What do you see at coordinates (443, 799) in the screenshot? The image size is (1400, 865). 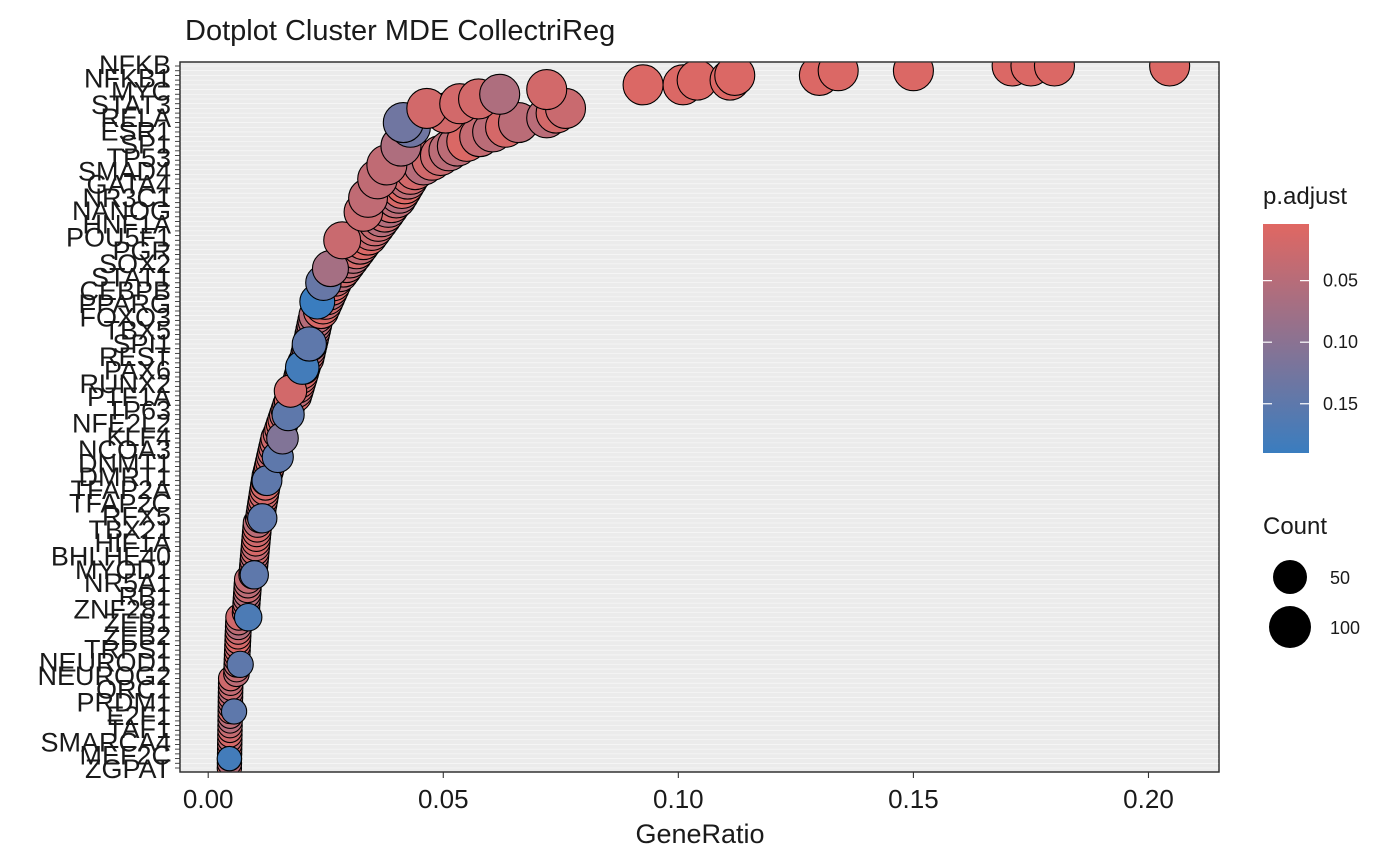 I see `x-tick-label: 0.05` at bounding box center [443, 799].